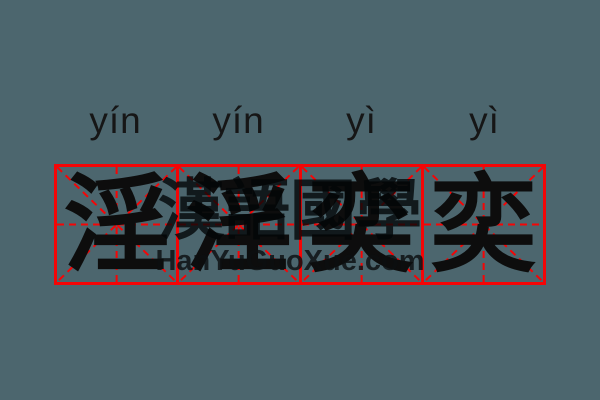 The width and height of the screenshot is (600, 400). What do you see at coordinates (300, 121) in the screenshot?
I see `pinyin-row: yín yín yì yì` at bounding box center [300, 121].